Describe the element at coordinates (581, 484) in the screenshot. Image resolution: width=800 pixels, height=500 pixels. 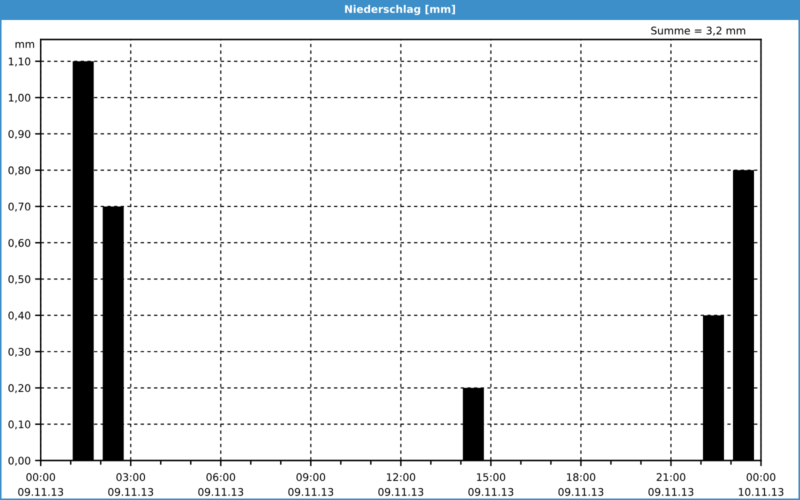
I see `x-tick-label: 18:00 09.11.13` at that location.